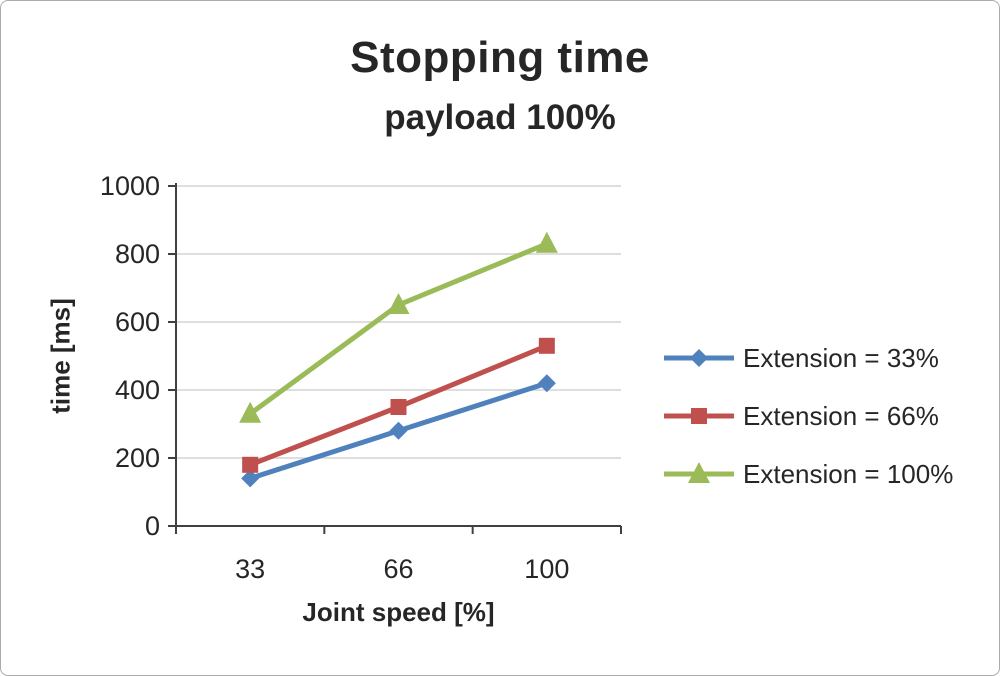 The height and width of the screenshot is (676, 1000). I want to click on chart-subtitle: payload 100%, so click(500, 117).